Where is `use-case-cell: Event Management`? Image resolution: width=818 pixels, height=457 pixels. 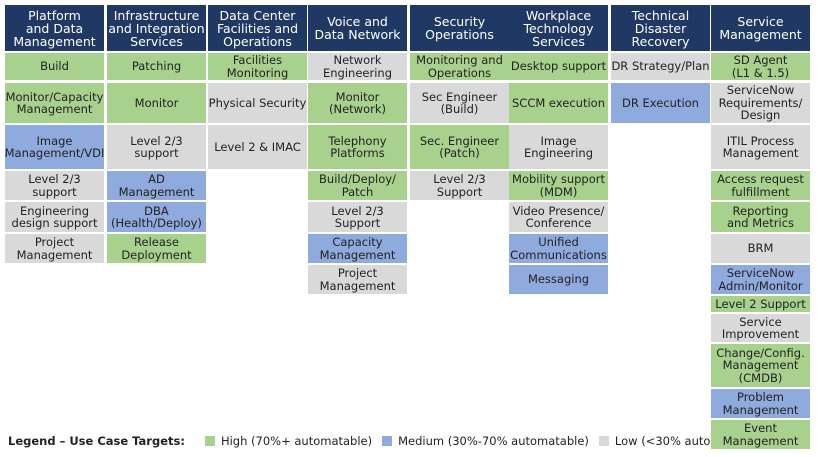
use-case-cell: Event Management is located at coordinates (760, 434).